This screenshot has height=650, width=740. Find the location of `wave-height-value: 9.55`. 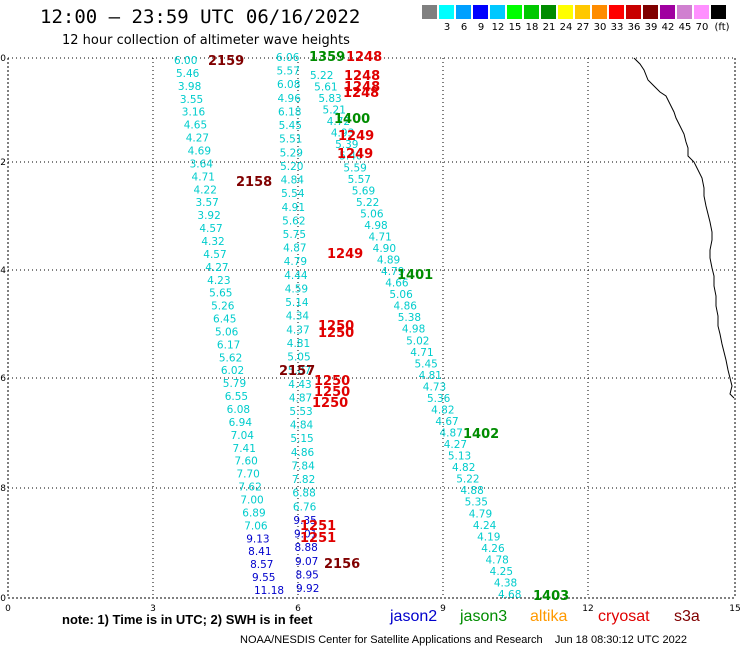

wave-height-value: 9.55 is located at coordinates (263, 578).